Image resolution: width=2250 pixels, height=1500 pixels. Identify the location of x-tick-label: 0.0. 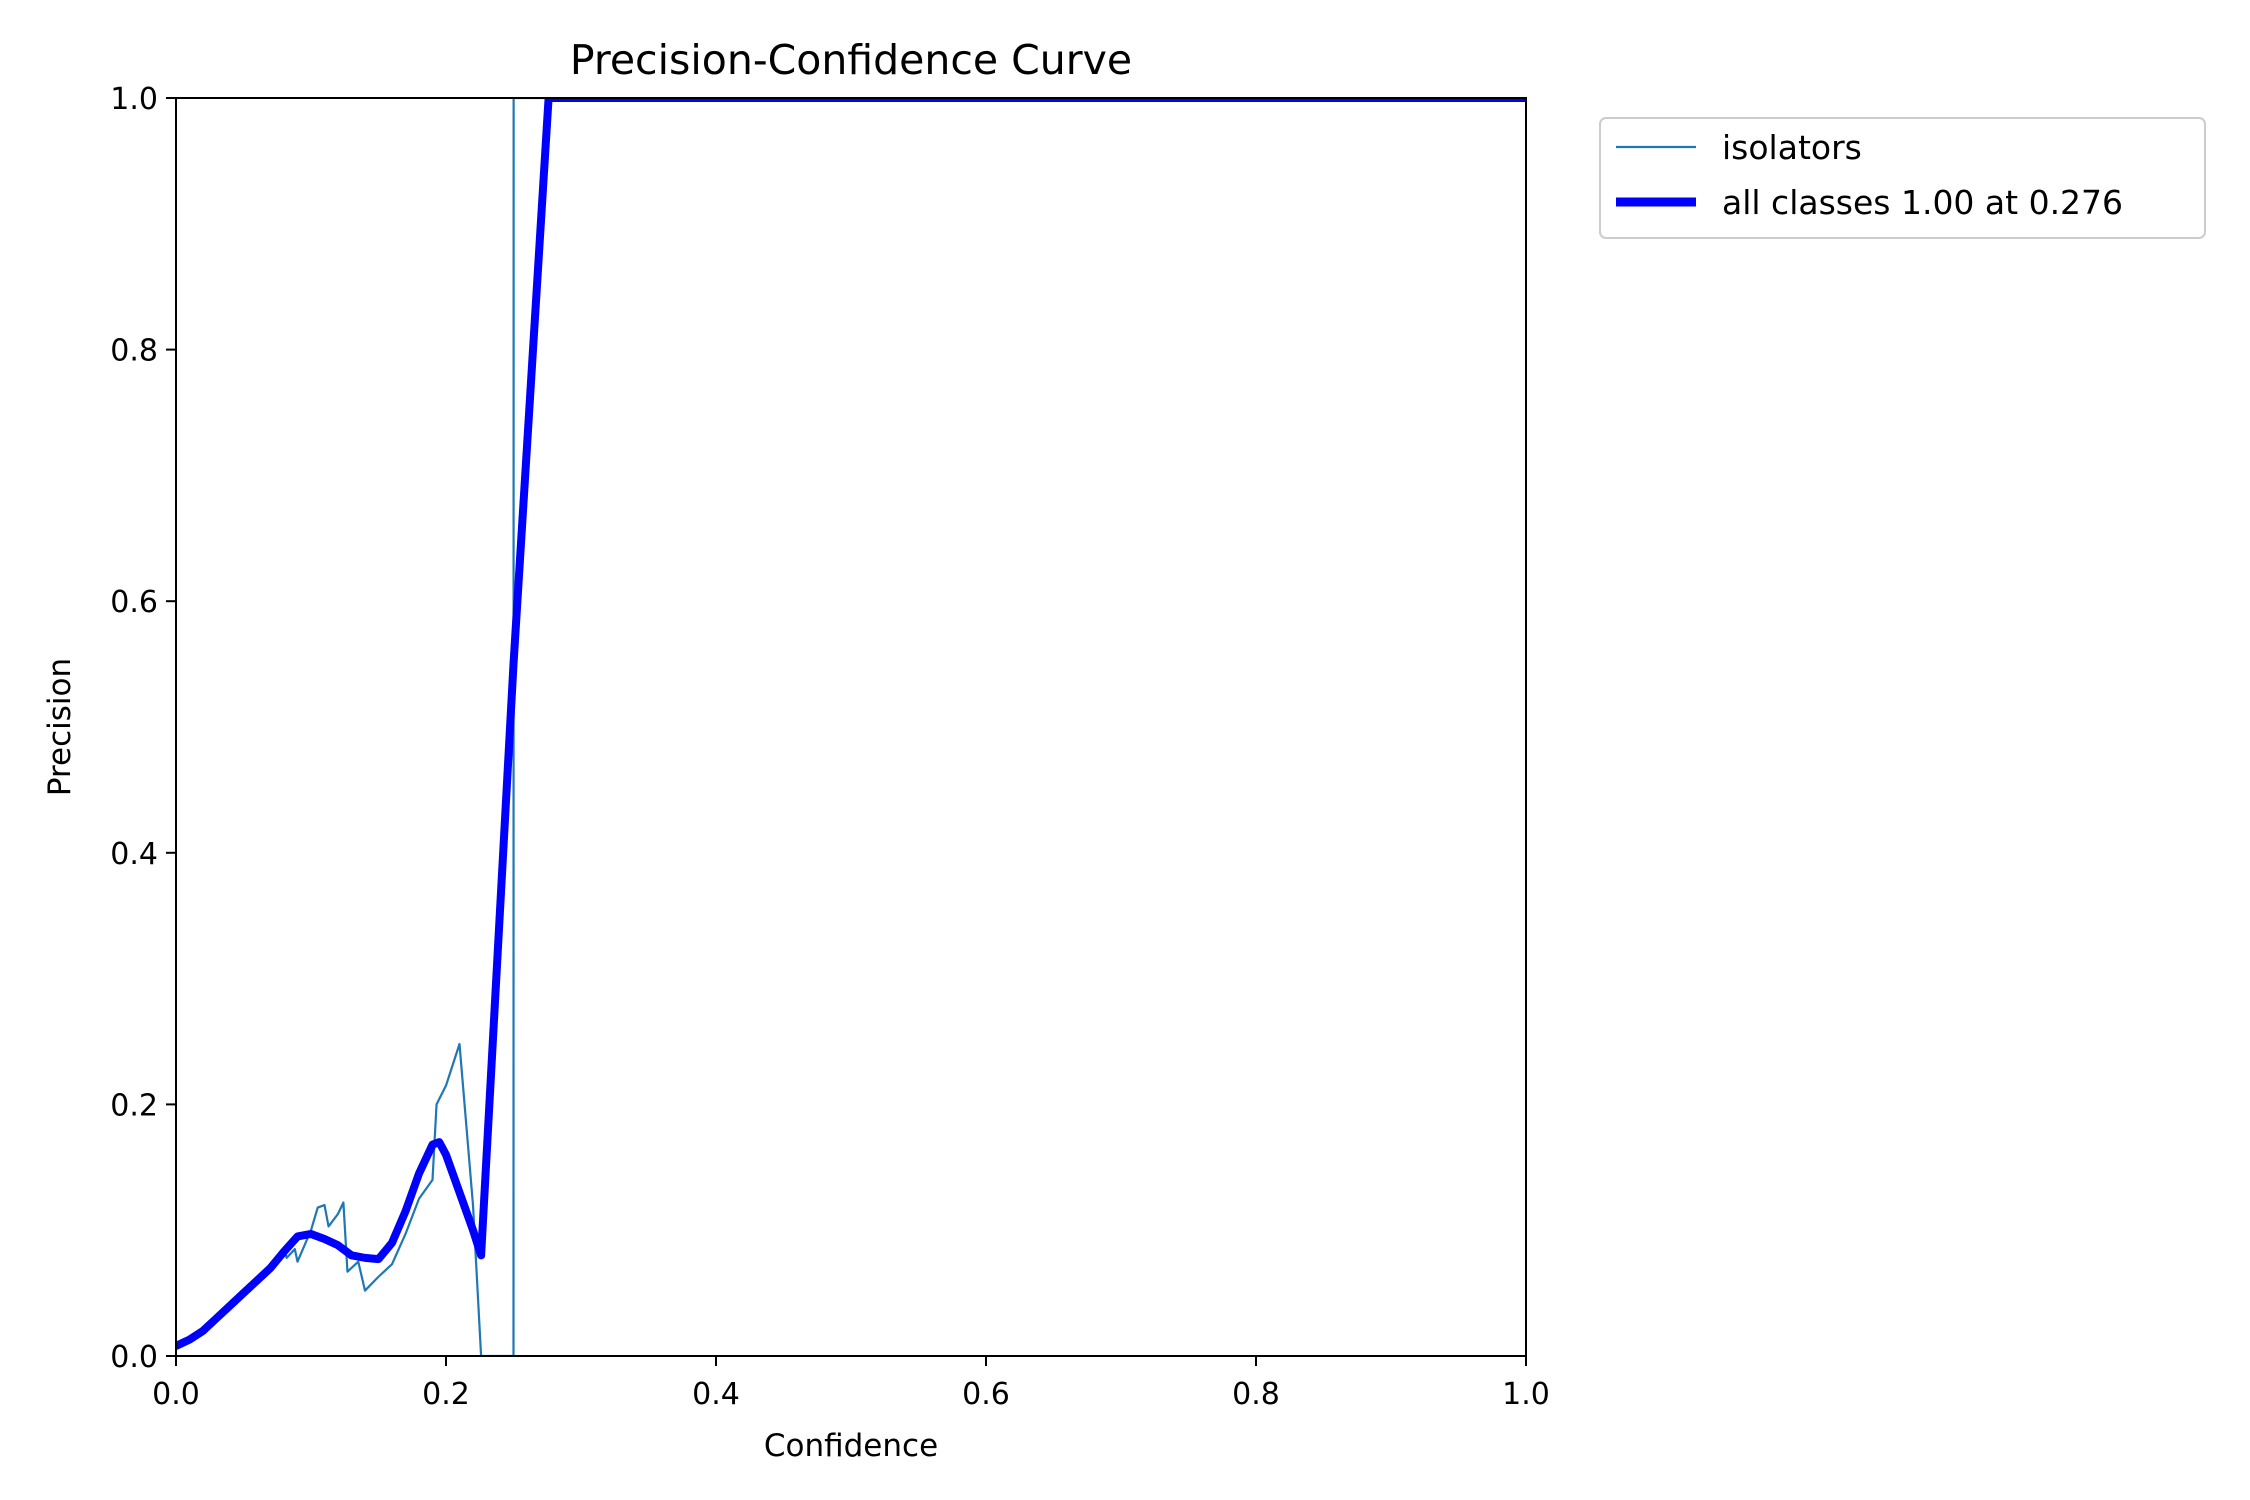
(176, 1394).